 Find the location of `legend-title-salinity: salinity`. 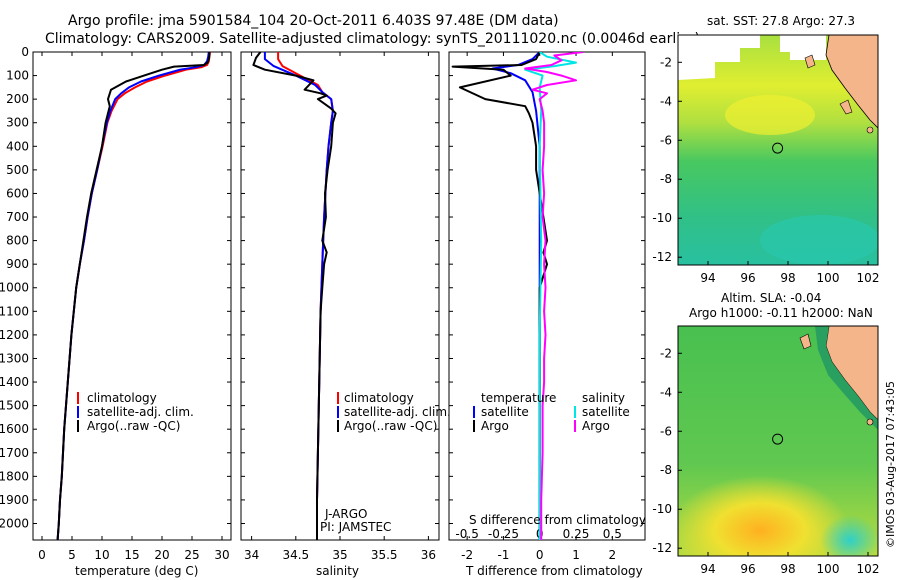

legend-title-salinity: salinity is located at coordinates (603, 398).